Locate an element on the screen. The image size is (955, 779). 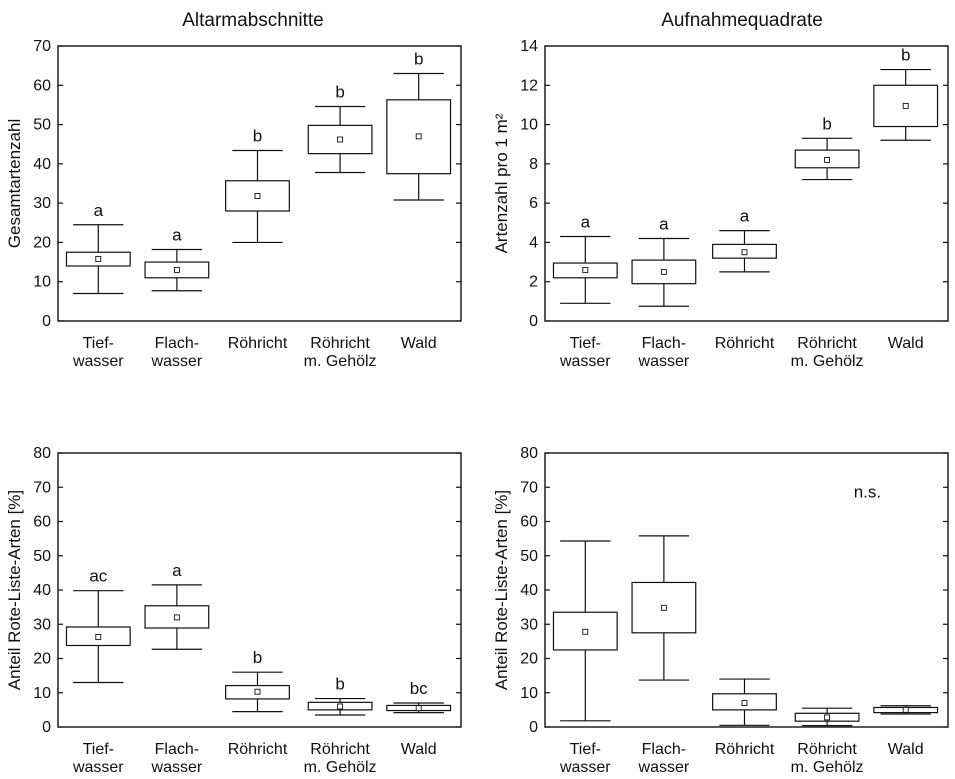
box-3: a is located at coordinates (744, 240).